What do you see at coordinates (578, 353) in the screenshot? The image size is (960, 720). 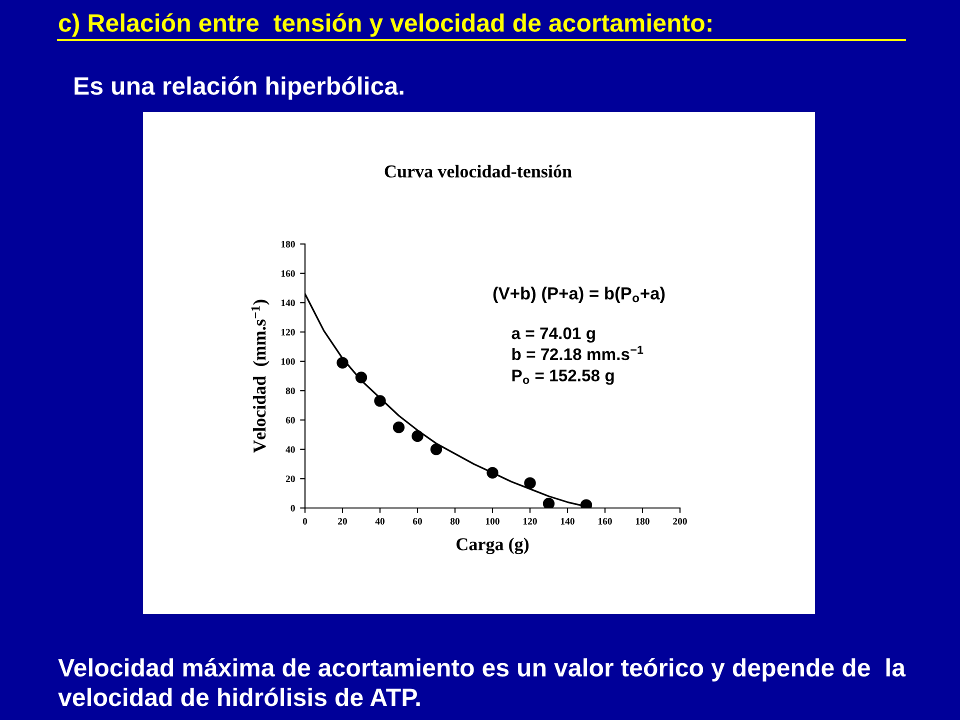 I see `annotation: b = 72.18 mm.s$^{−1}$` at bounding box center [578, 353].